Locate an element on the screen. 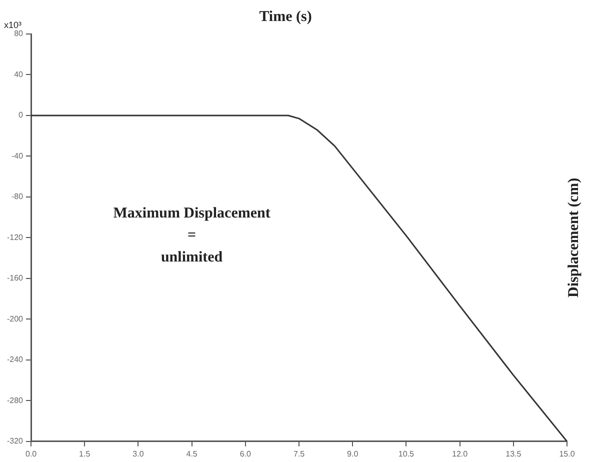 This screenshot has width=589, height=462. x-axis-title: Time (s) is located at coordinates (285, 16).